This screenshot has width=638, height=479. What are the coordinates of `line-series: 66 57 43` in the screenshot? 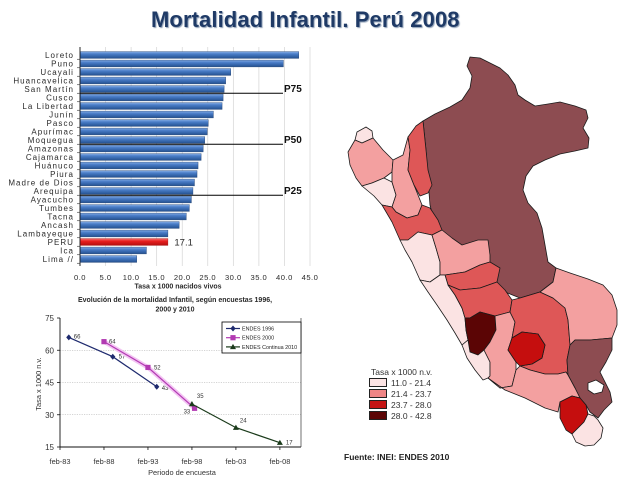 It's located at (117, 363).